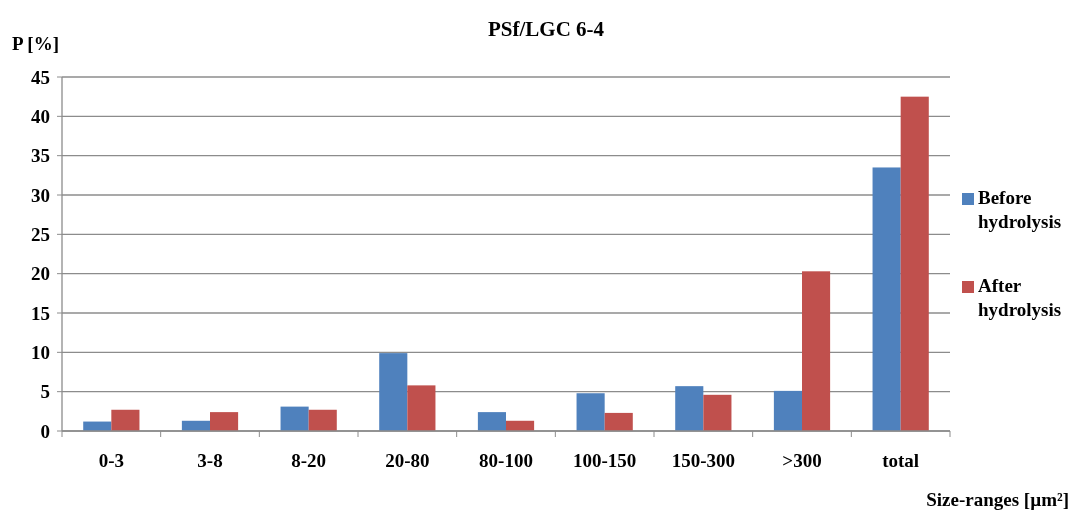 This screenshot has height=511, width=1073. What do you see at coordinates (1020, 209) in the screenshot?
I see `legend-label: Before hydrolysis` at bounding box center [1020, 209].